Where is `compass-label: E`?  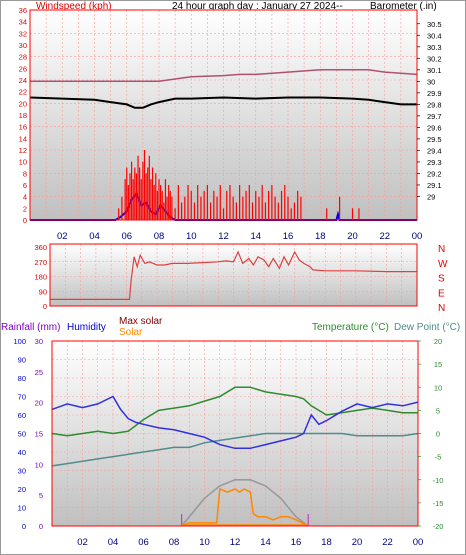
compass-label: E is located at coordinates (441, 293).